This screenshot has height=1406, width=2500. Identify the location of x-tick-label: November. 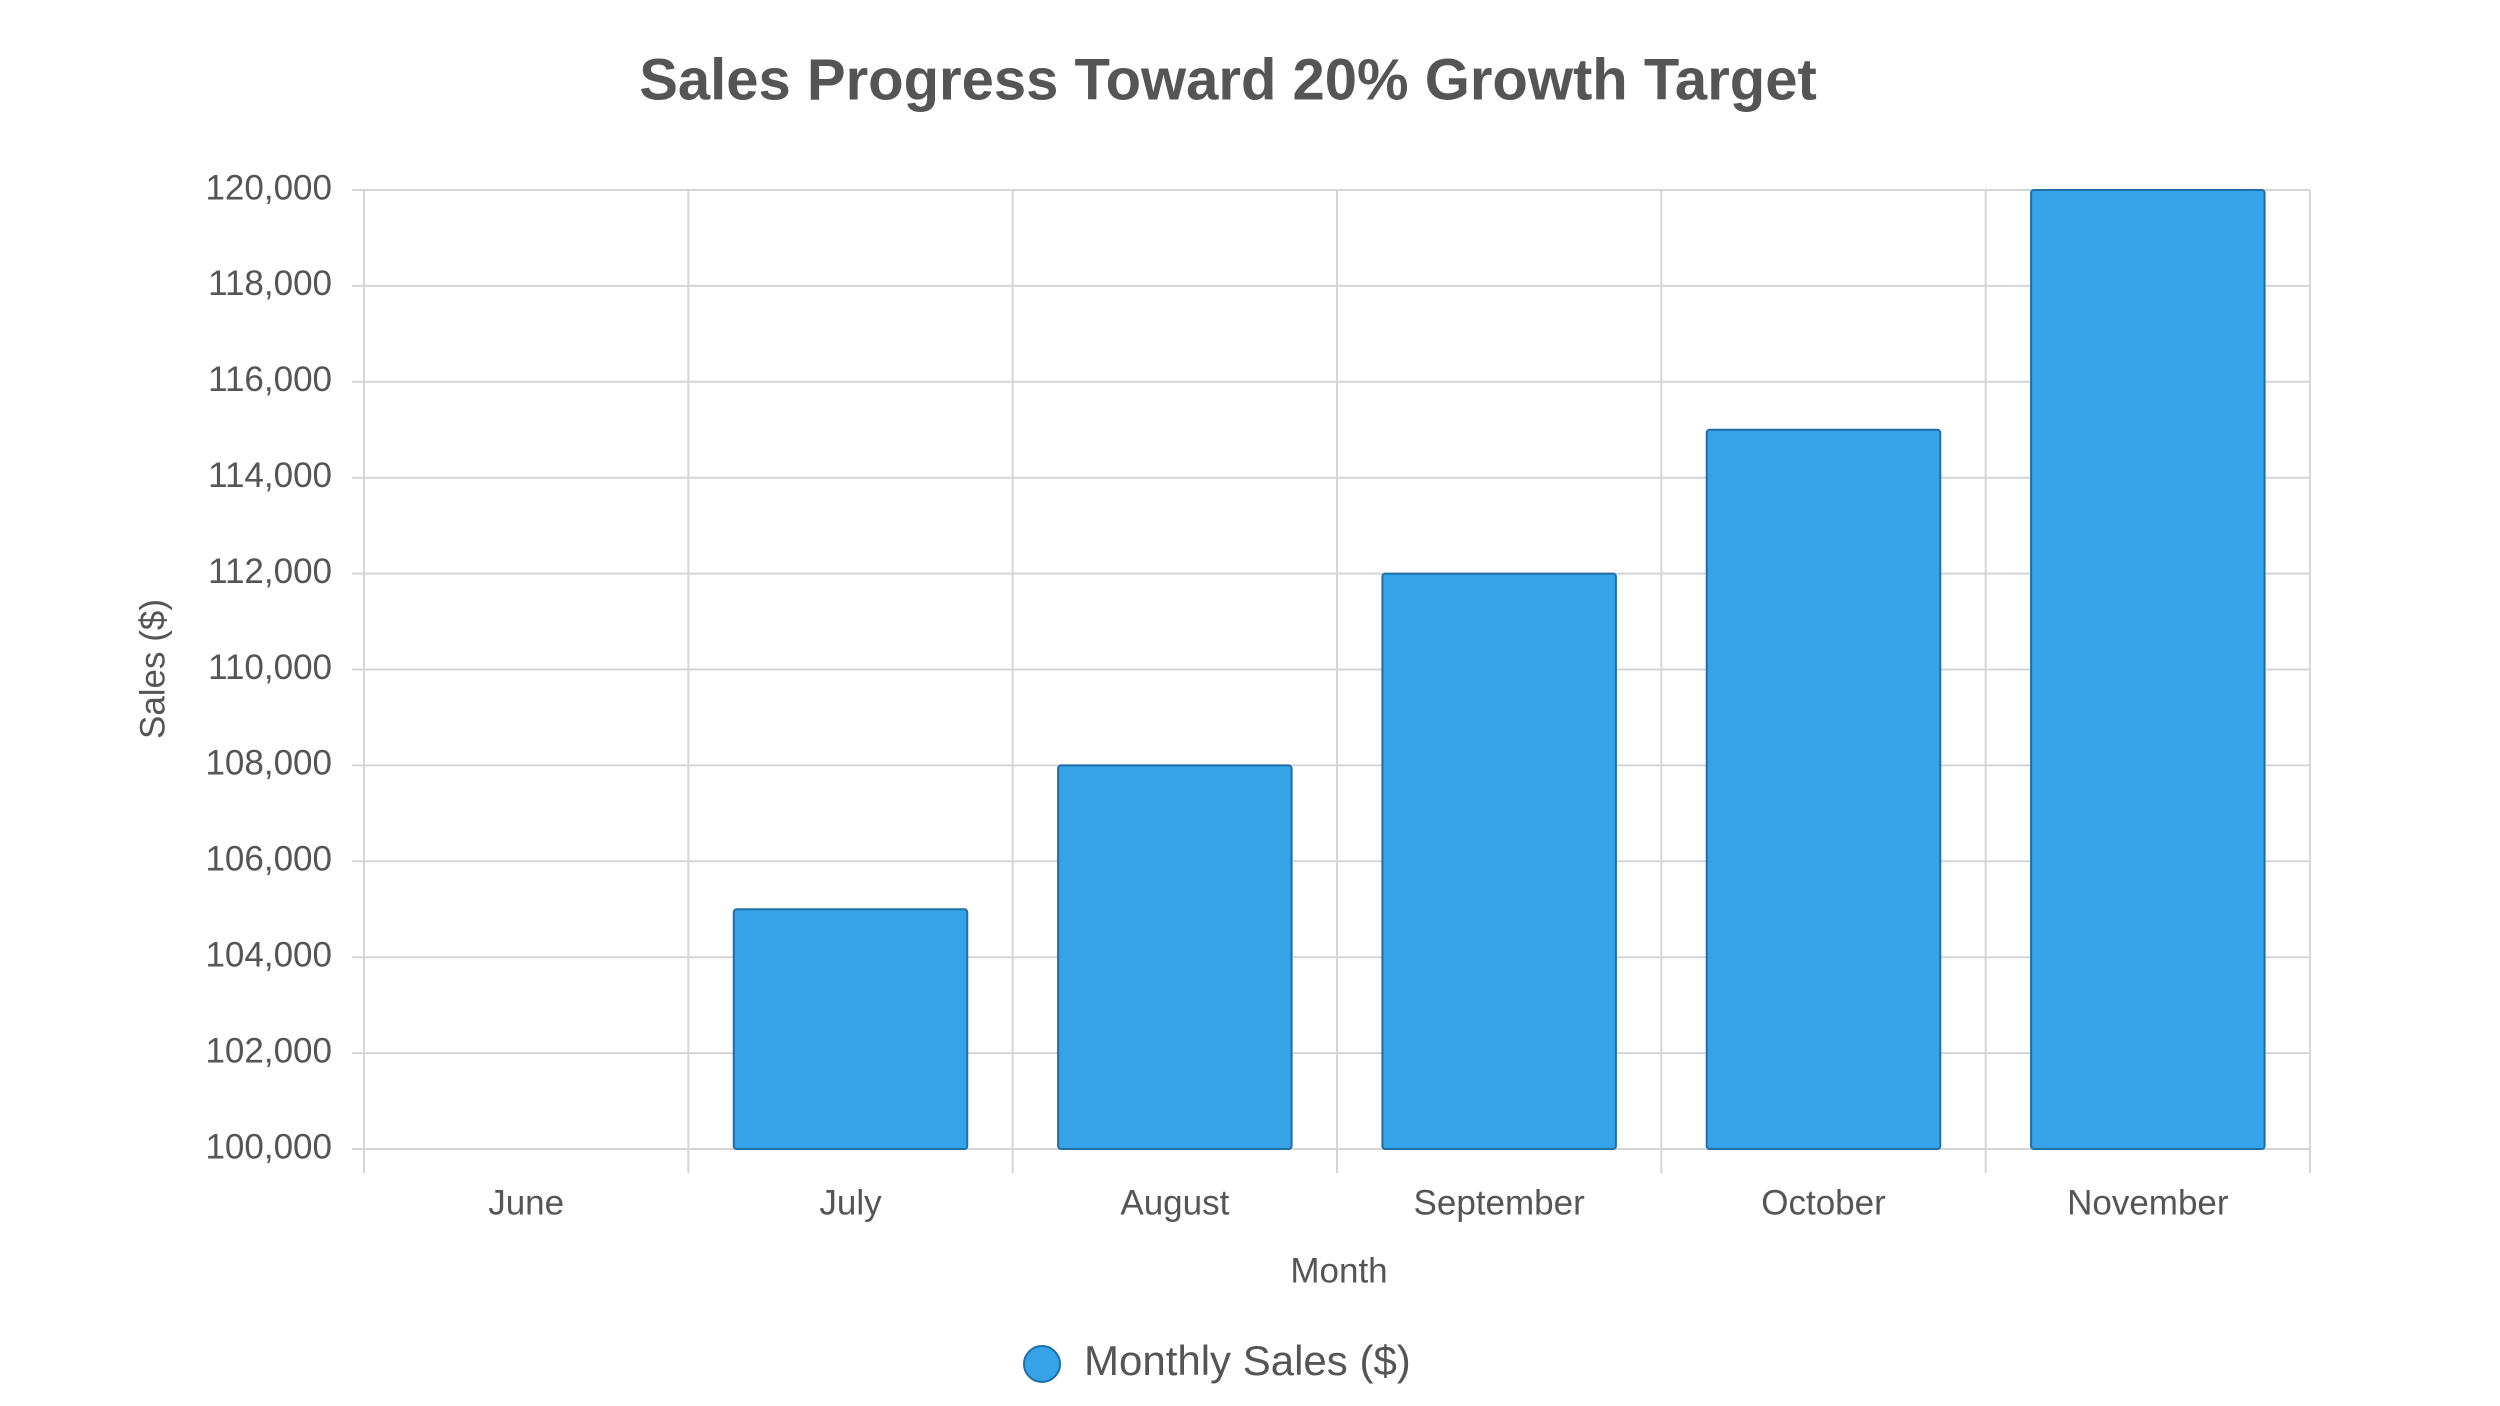
(2148, 1202).